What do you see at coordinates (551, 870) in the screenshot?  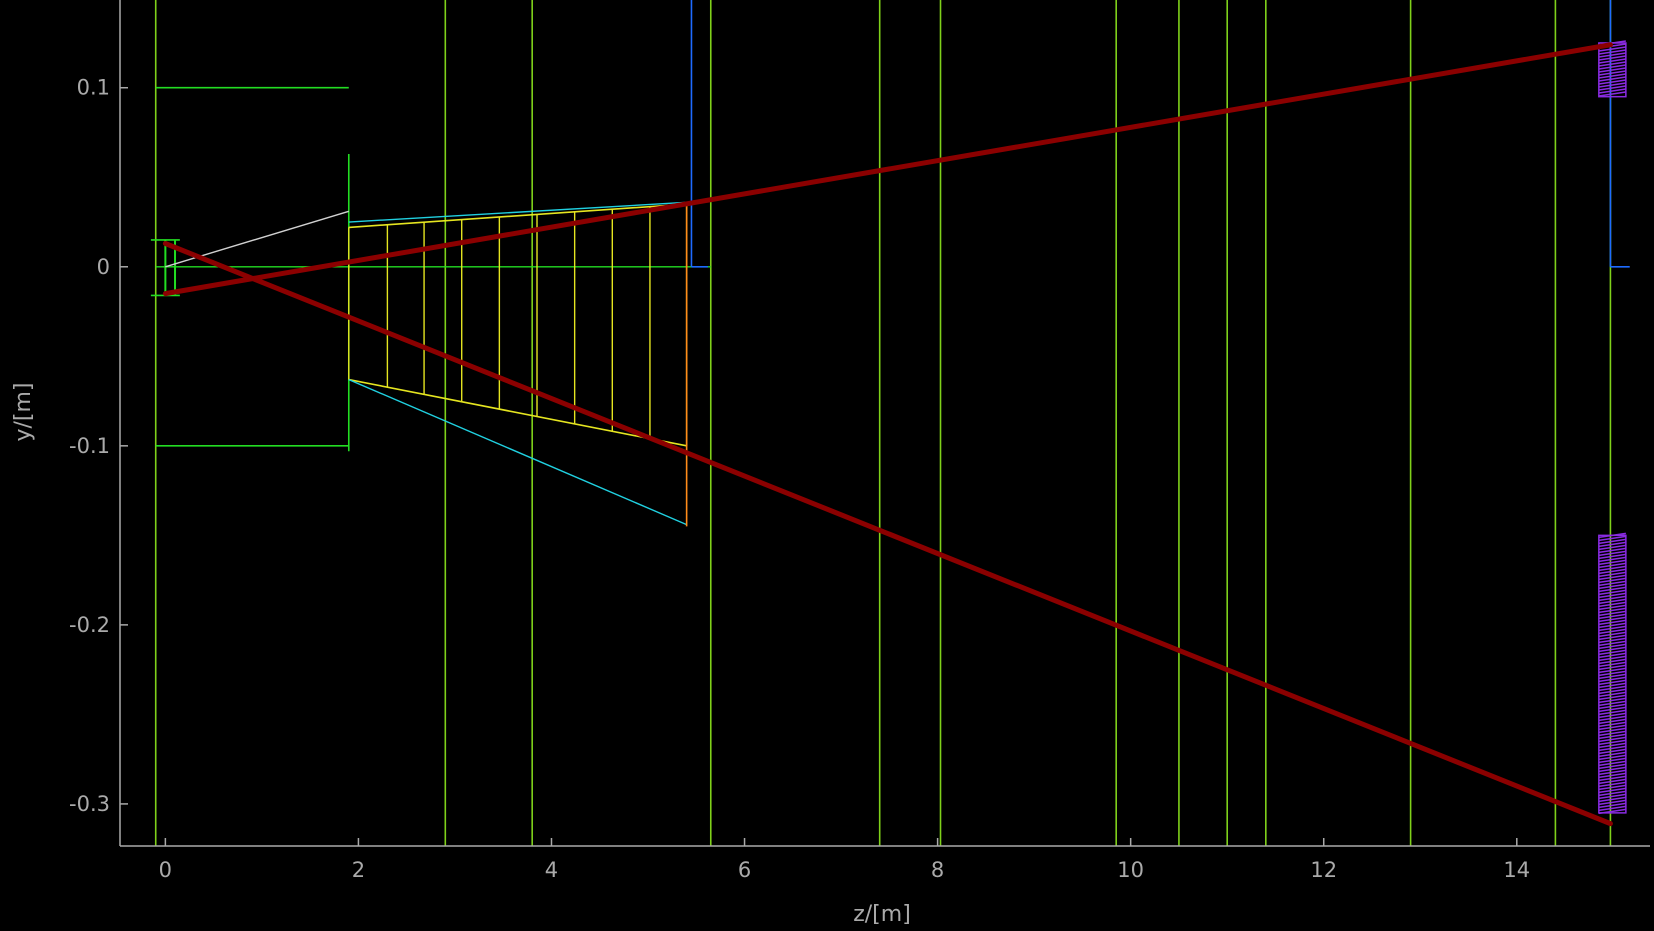 I see `x-tick-label: 4` at bounding box center [551, 870].